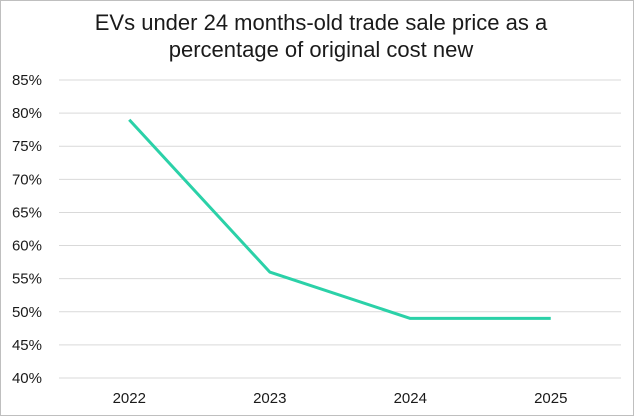 The image size is (634, 416). Describe the element at coordinates (27, 179) in the screenshot. I see `y-tick-label: 70%` at that location.